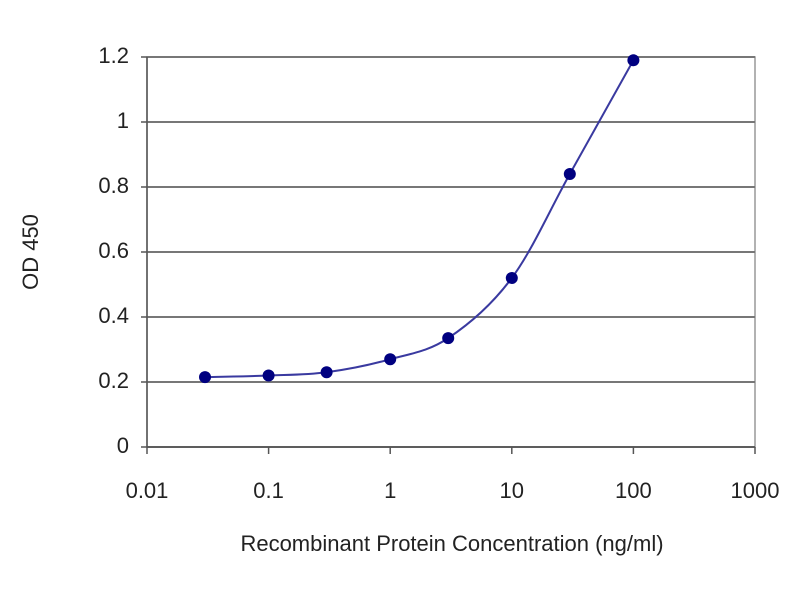 This screenshot has width=800, height=600. Describe the element at coordinates (512, 490) in the screenshot. I see `x-tick-label: 10` at that location.